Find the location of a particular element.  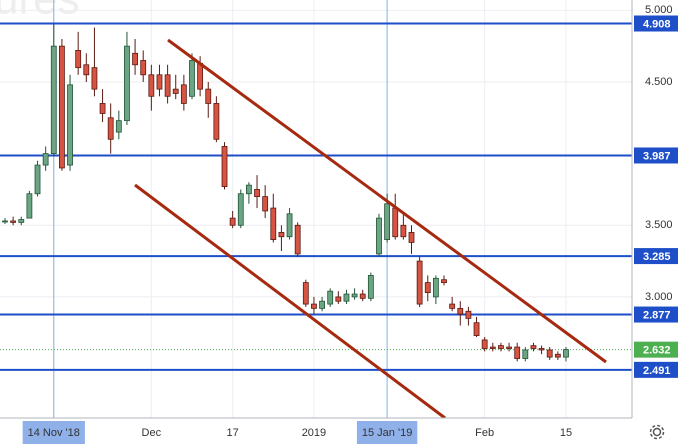

x-tick-label: Feb is located at coordinates (484, 433).